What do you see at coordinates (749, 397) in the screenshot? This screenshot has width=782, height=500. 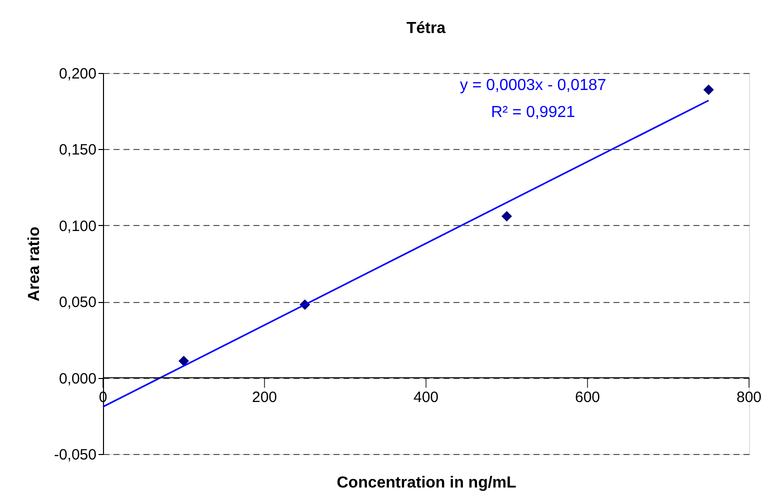 I see `x-tick-label: 800` at bounding box center [749, 397].